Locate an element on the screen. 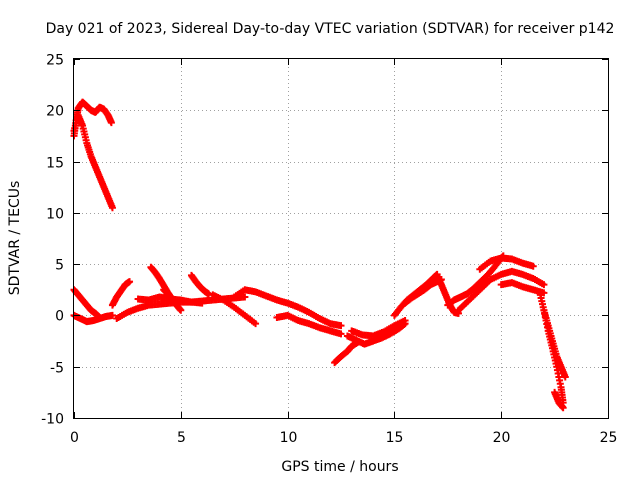 The image size is (640, 480). y-tick-label: 0 is located at coordinates (59, 317).